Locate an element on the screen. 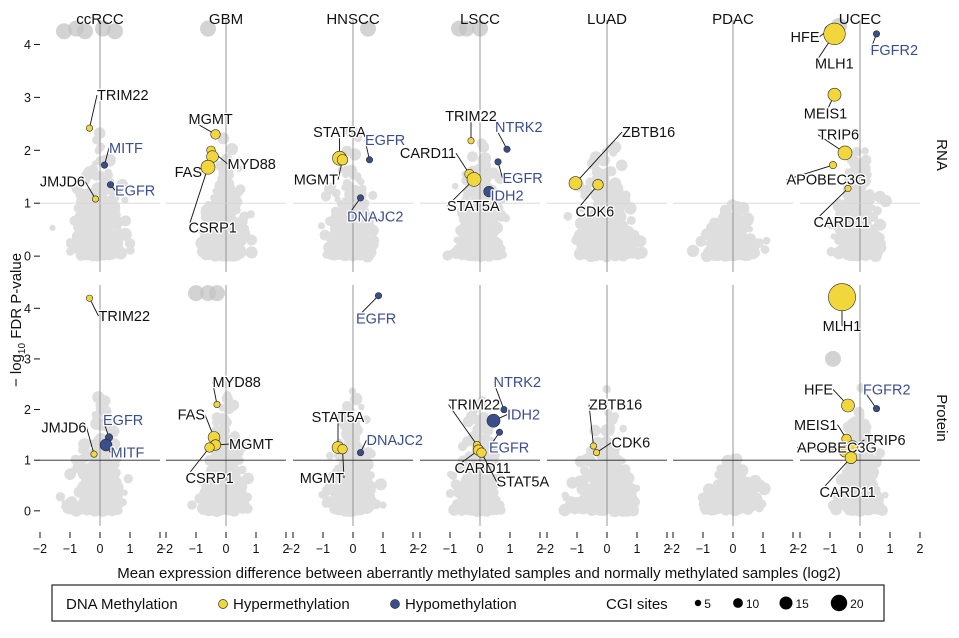 This screenshot has width=959, height=638. panel-rna-ccrcc is located at coordinates (100, 146).